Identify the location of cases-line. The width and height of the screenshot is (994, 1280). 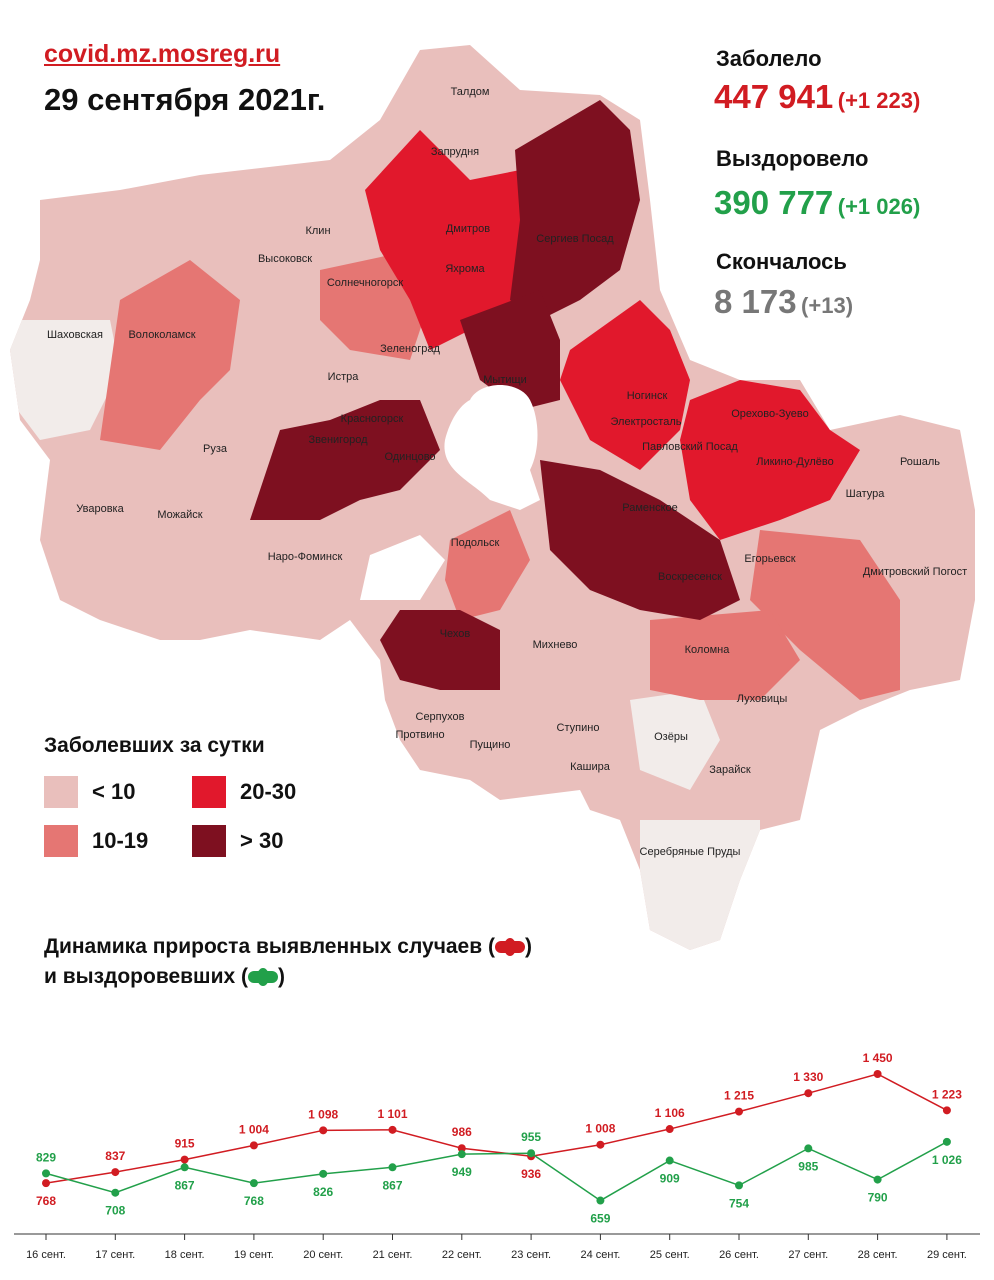
(496, 1128).